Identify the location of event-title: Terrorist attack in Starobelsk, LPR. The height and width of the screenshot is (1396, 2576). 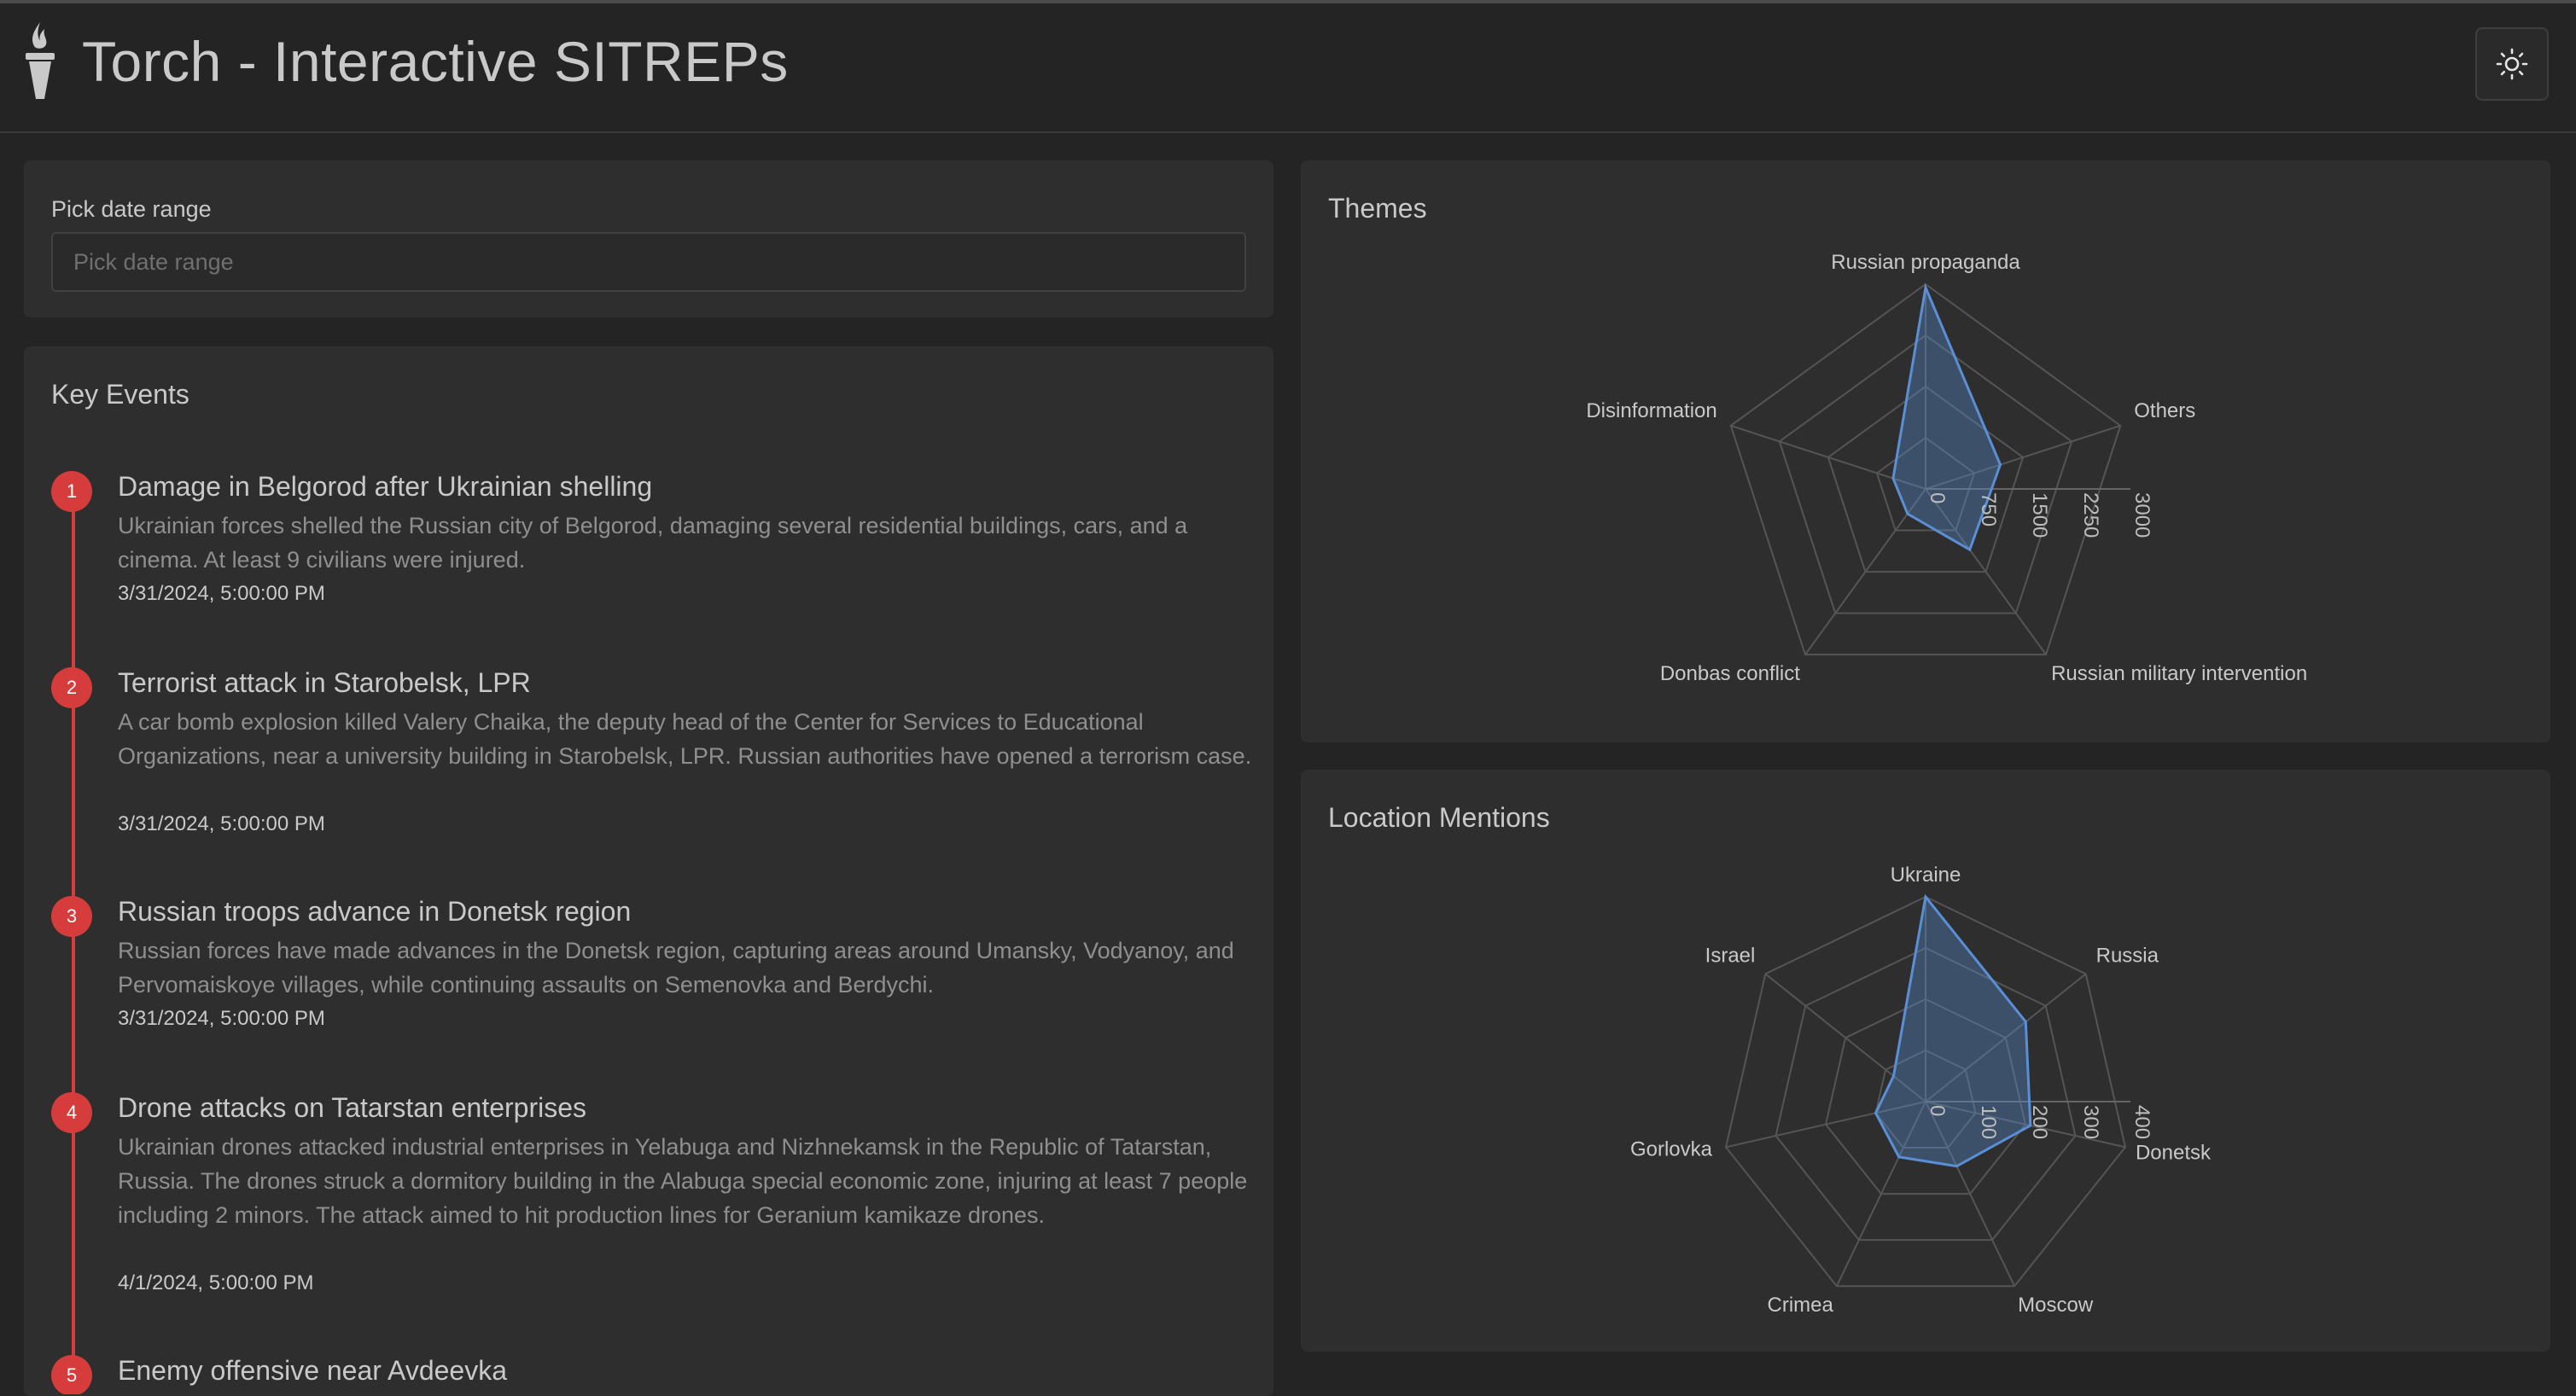
(324, 683).